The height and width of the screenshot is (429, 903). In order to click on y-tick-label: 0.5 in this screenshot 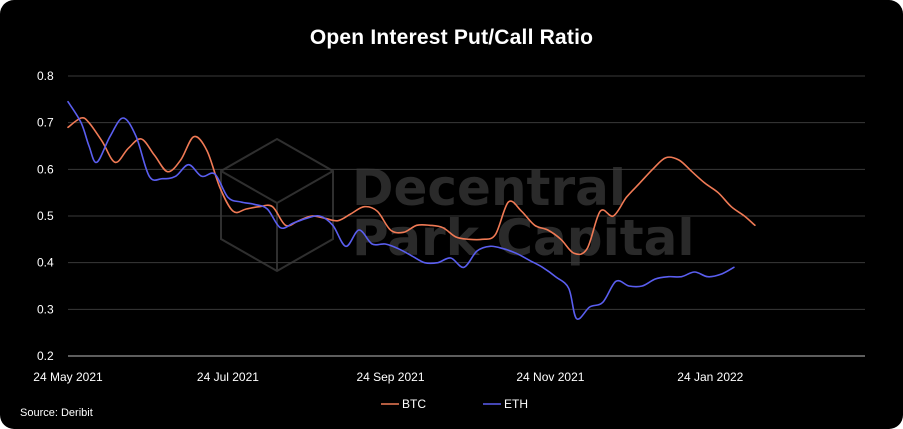, I will do `click(45, 216)`.